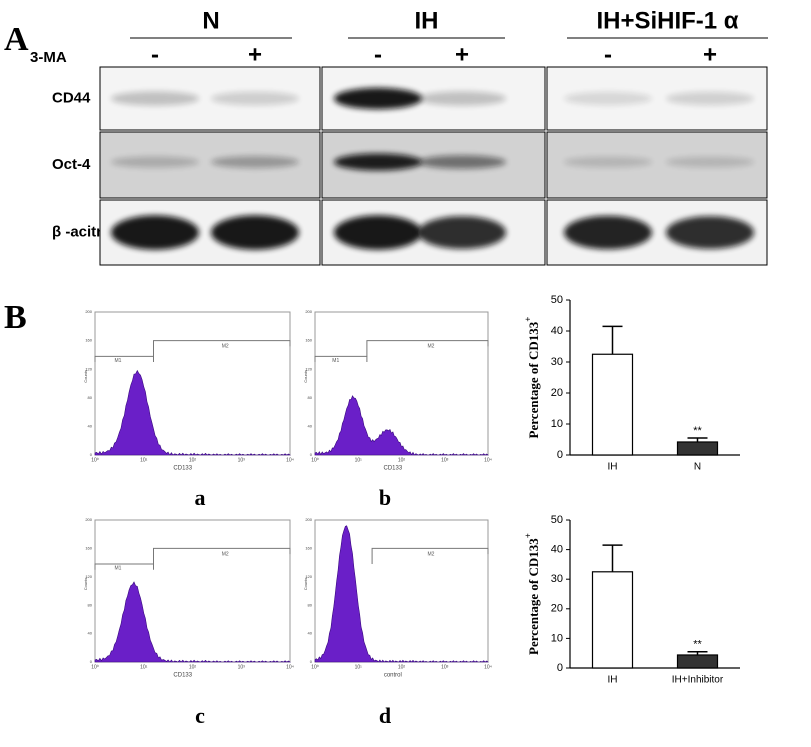 The image size is (811, 747). I want to click on x-tick-label: IH, so click(613, 467).